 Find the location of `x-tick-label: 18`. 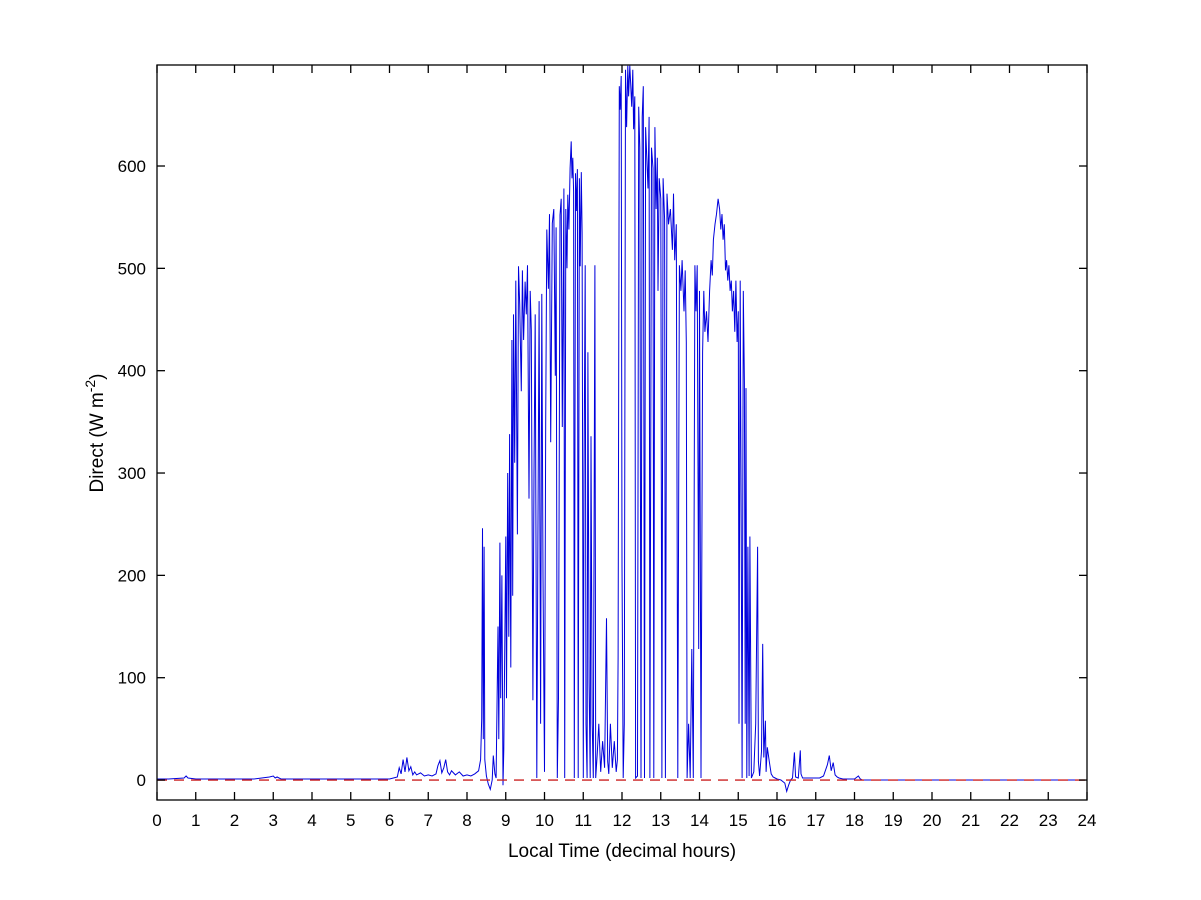

x-tick-label: 18 is located at coordinates (854, 820).